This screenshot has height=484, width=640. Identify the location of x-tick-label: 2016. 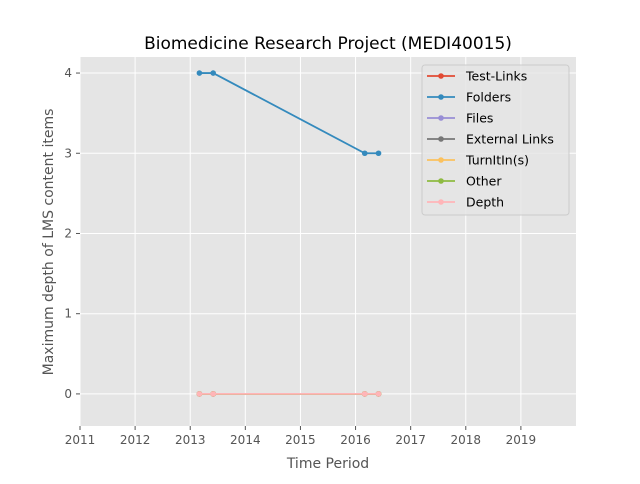
(355, 440).